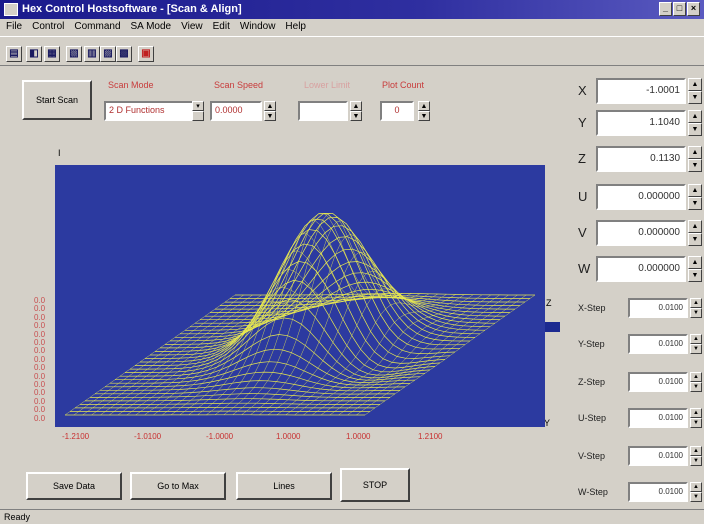  What do you see at coordinates (695, 197) in the screenshot?
I see `coord-u-spinner: ▲ ▼` at bounding box center [695, 197].